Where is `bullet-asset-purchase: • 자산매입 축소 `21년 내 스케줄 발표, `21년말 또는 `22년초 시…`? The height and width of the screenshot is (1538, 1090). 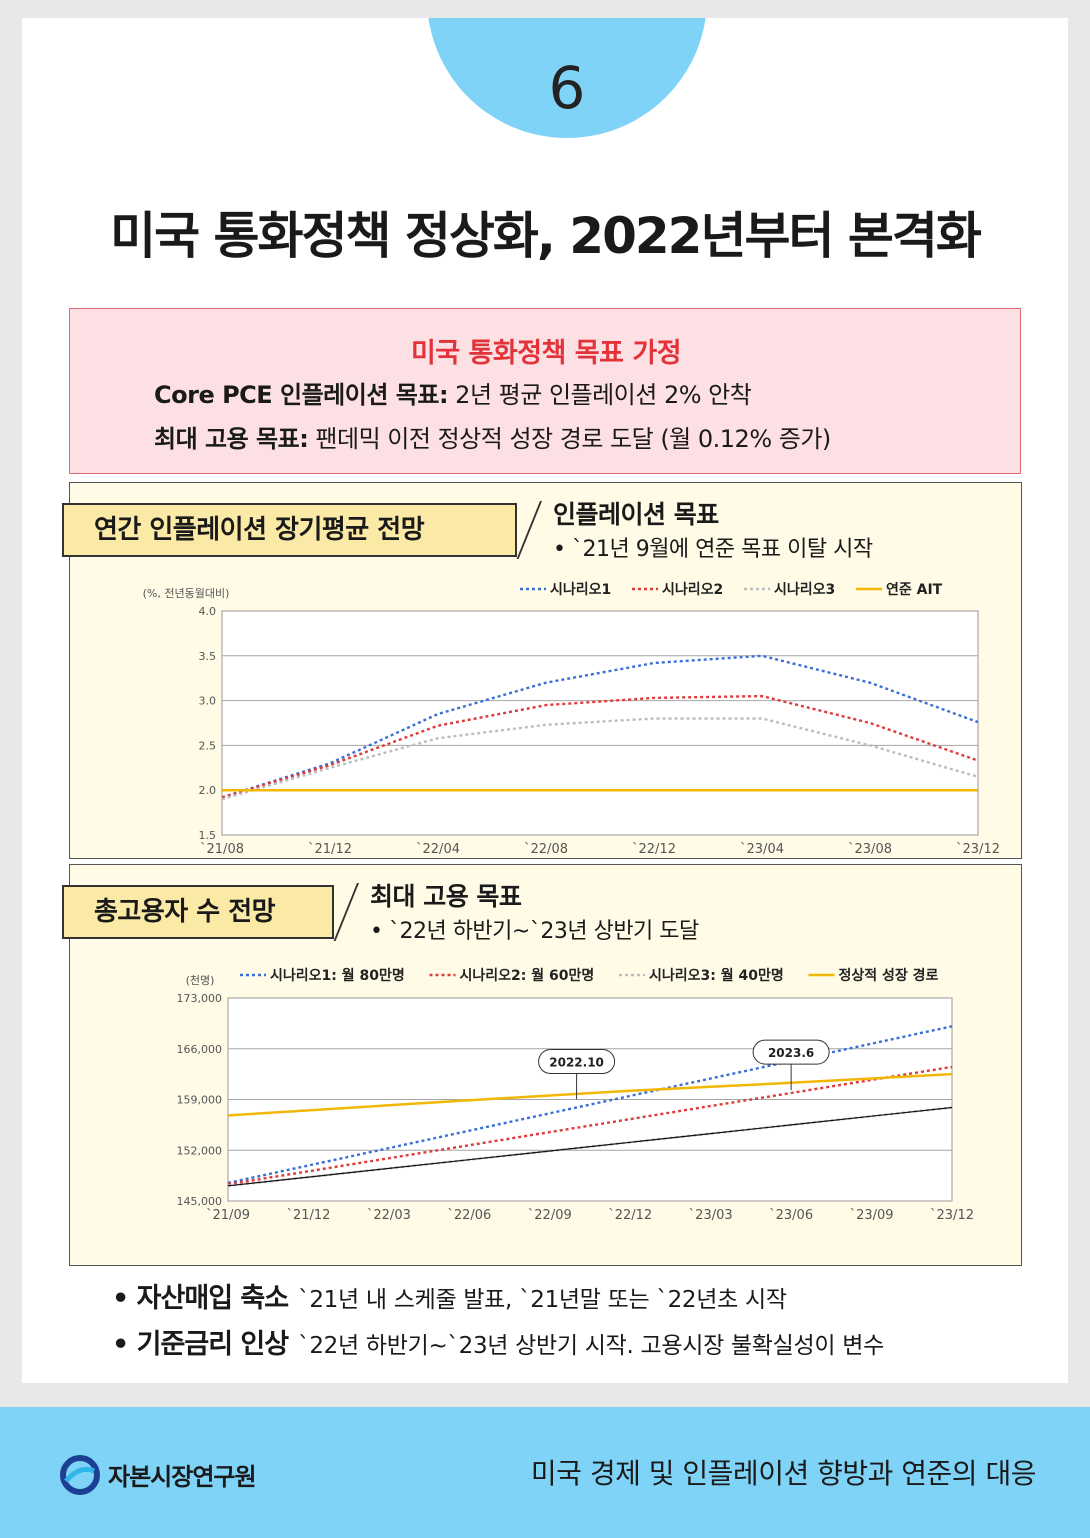 bullet-asset-purchase: • 자산매입 축소 `21년 내 스케줄 발표, `21년말 또는 `22년초 시… is located at coordinates (449, 1295).